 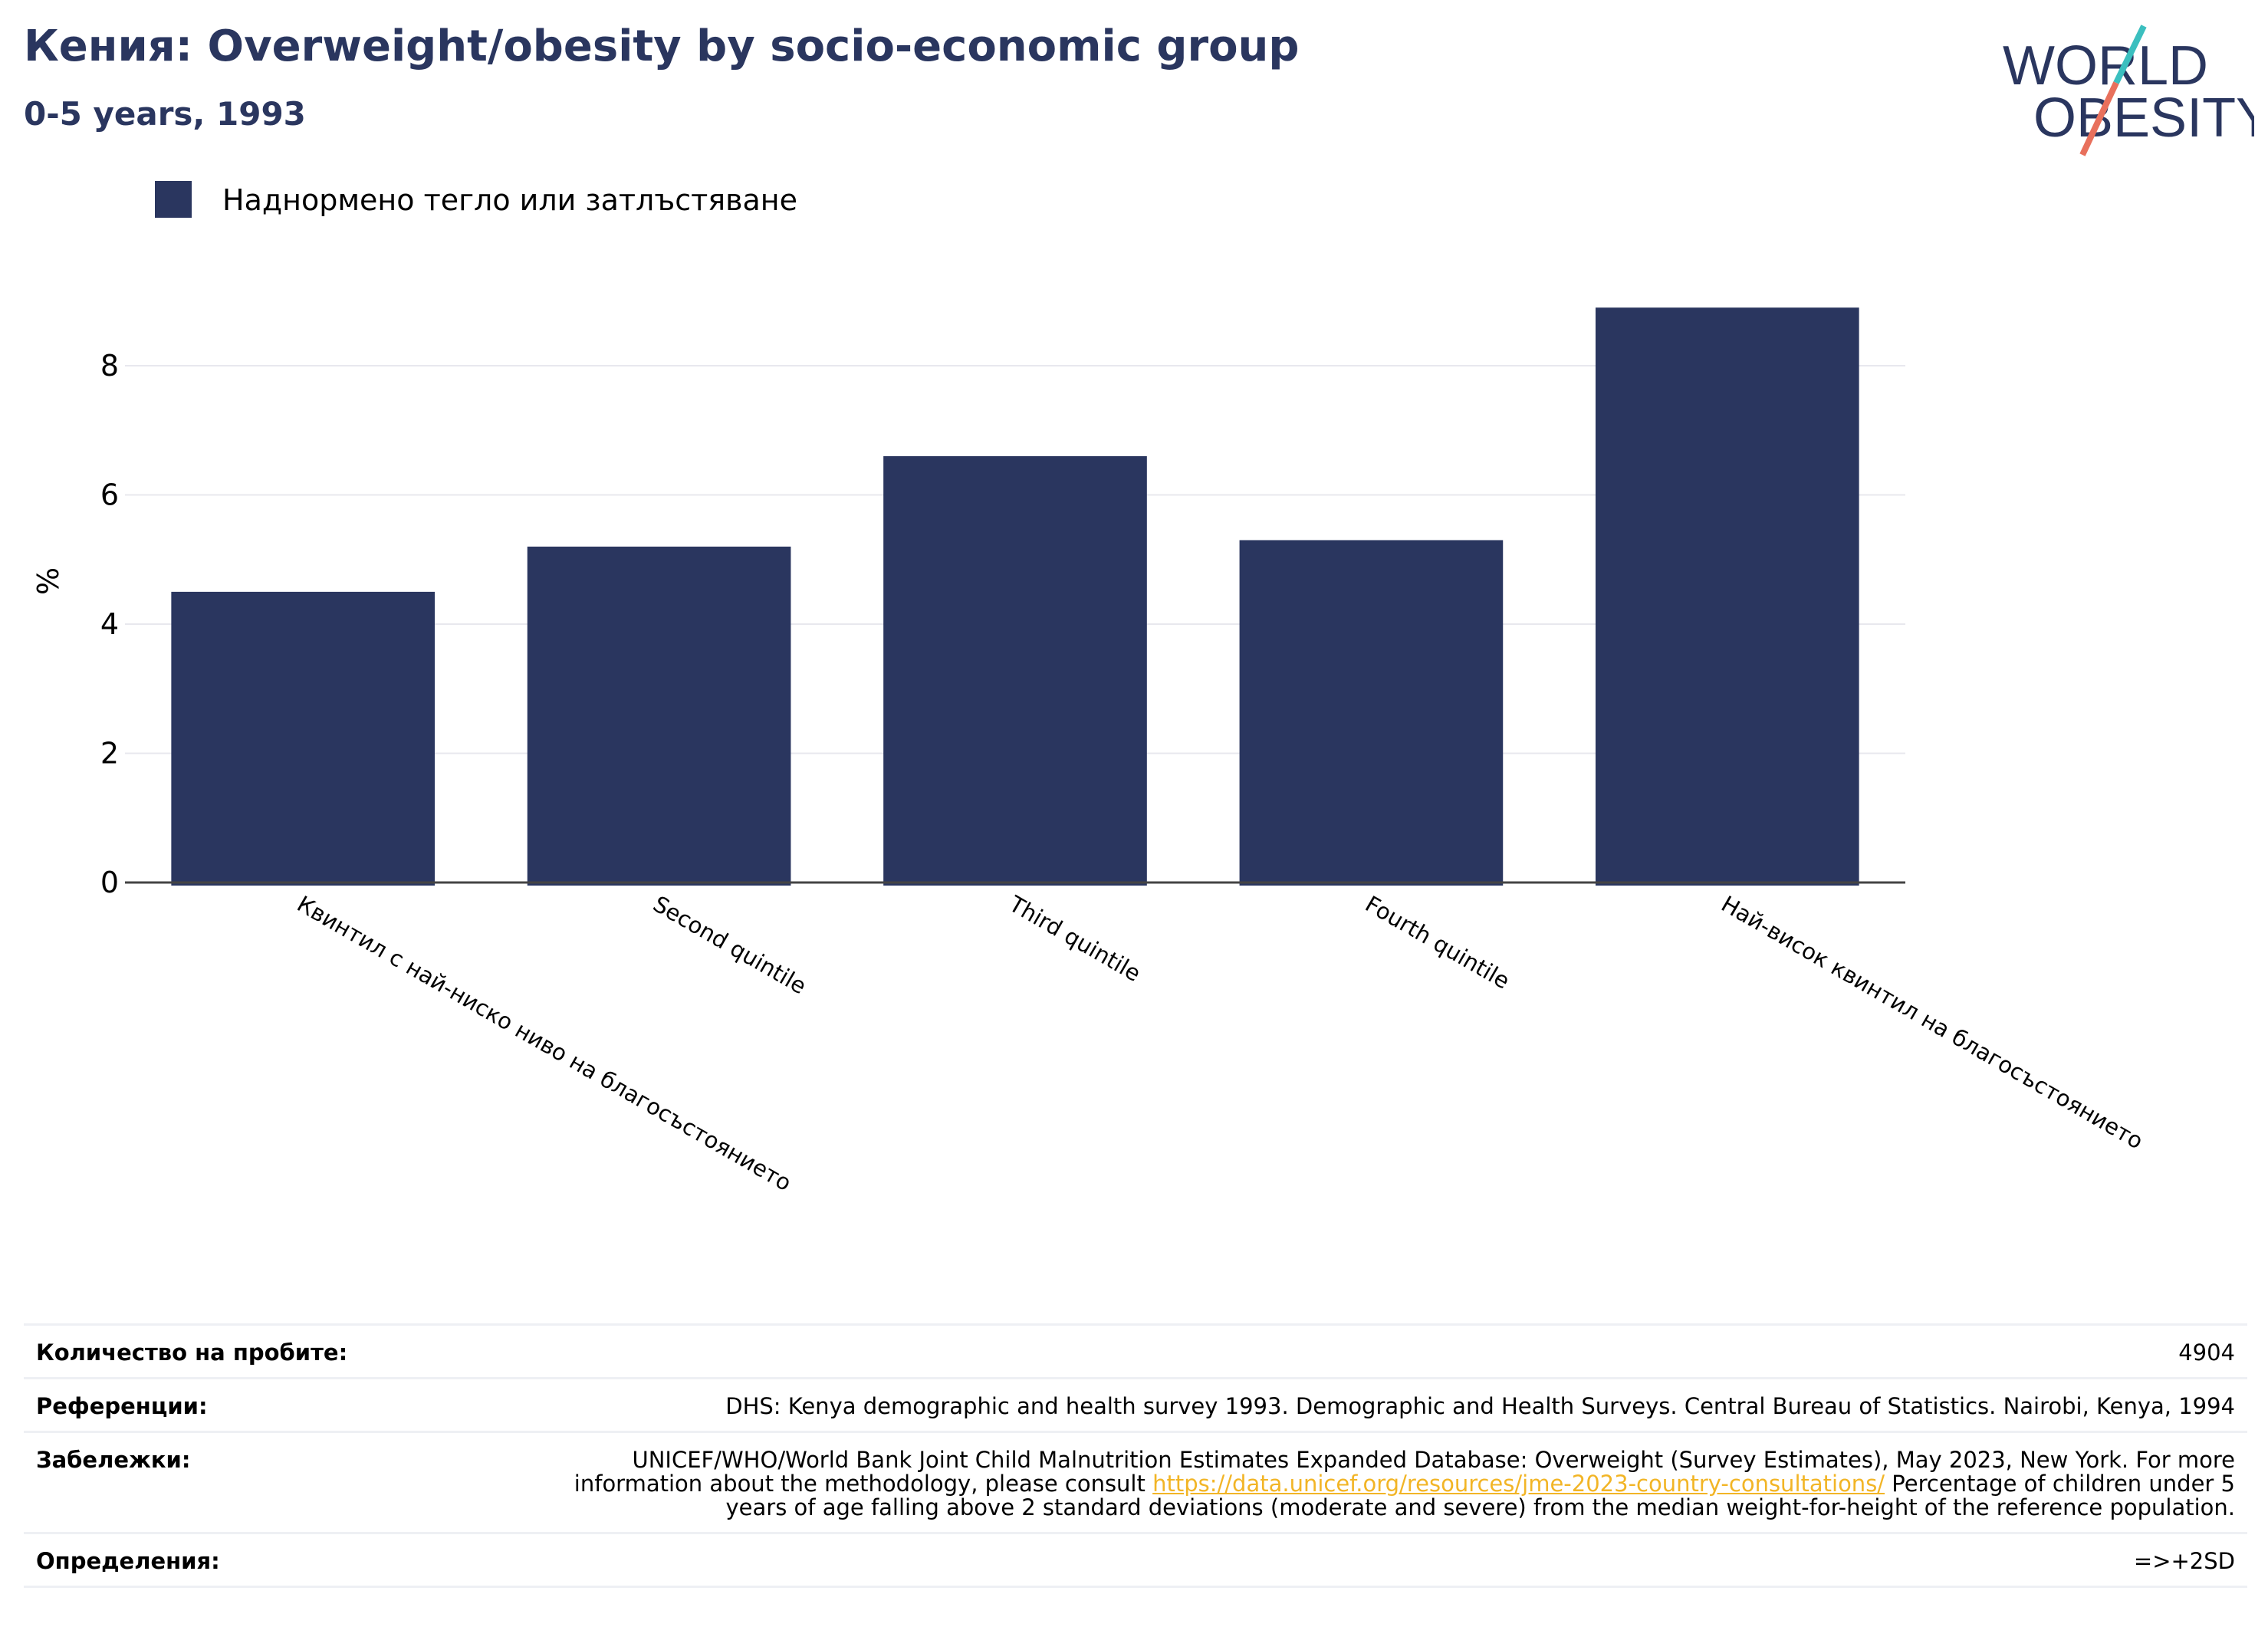 I want to click on y-tick-label: 8, so click(x=109, y=366).